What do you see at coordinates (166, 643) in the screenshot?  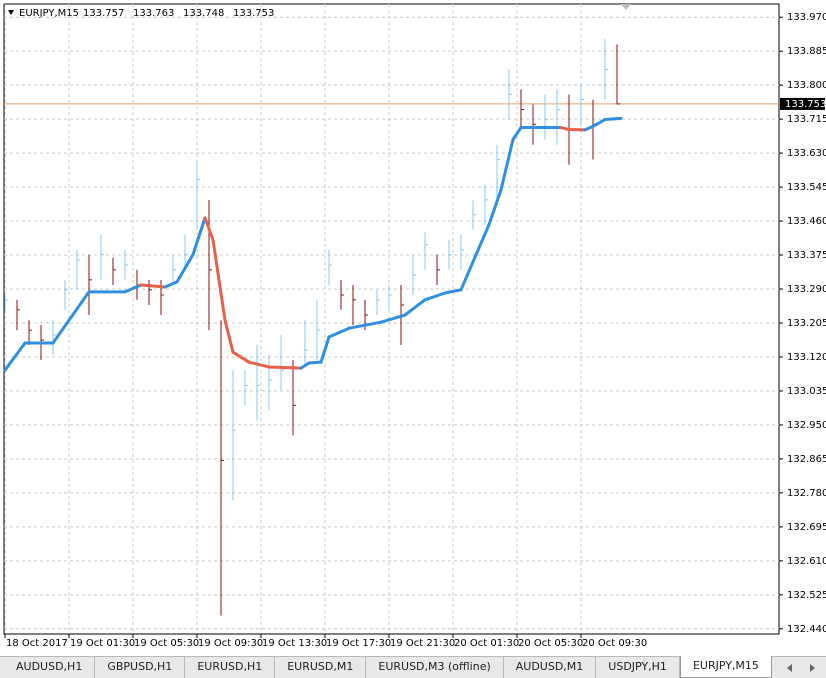 I see `x-tick-label: 19 Oct 05:30` at bounding box center [166, 643].